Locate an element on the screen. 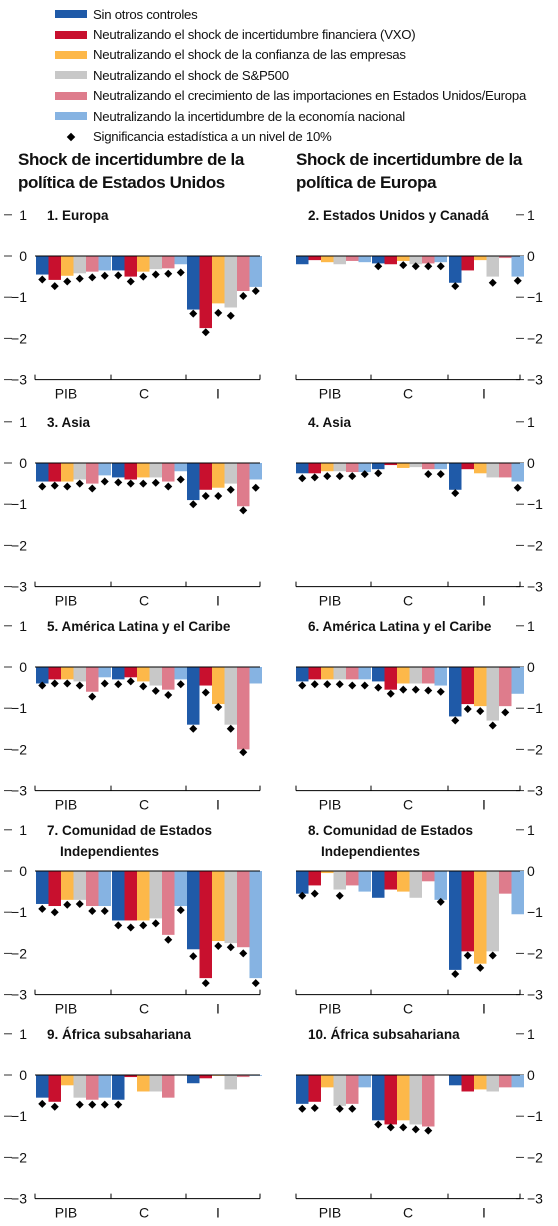 The height and width of the screenshot is (1226, 558). y-tick-label: −1 is located at coordinates (19, 1116).